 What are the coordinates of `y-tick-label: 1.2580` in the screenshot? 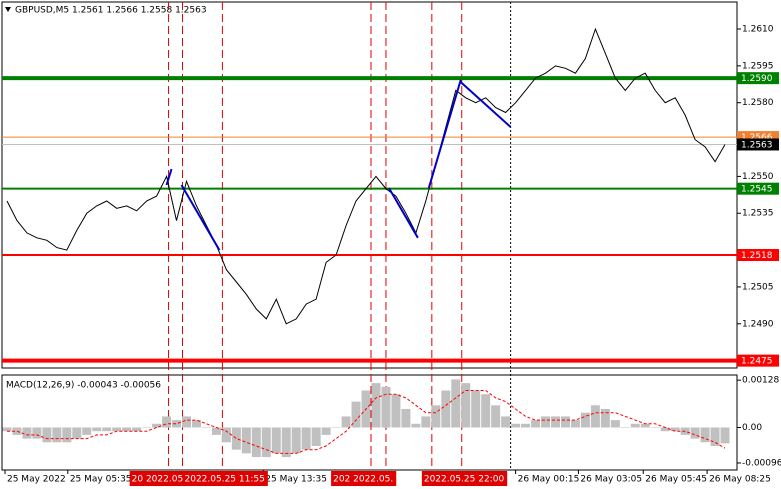 It's located at (758, 103).